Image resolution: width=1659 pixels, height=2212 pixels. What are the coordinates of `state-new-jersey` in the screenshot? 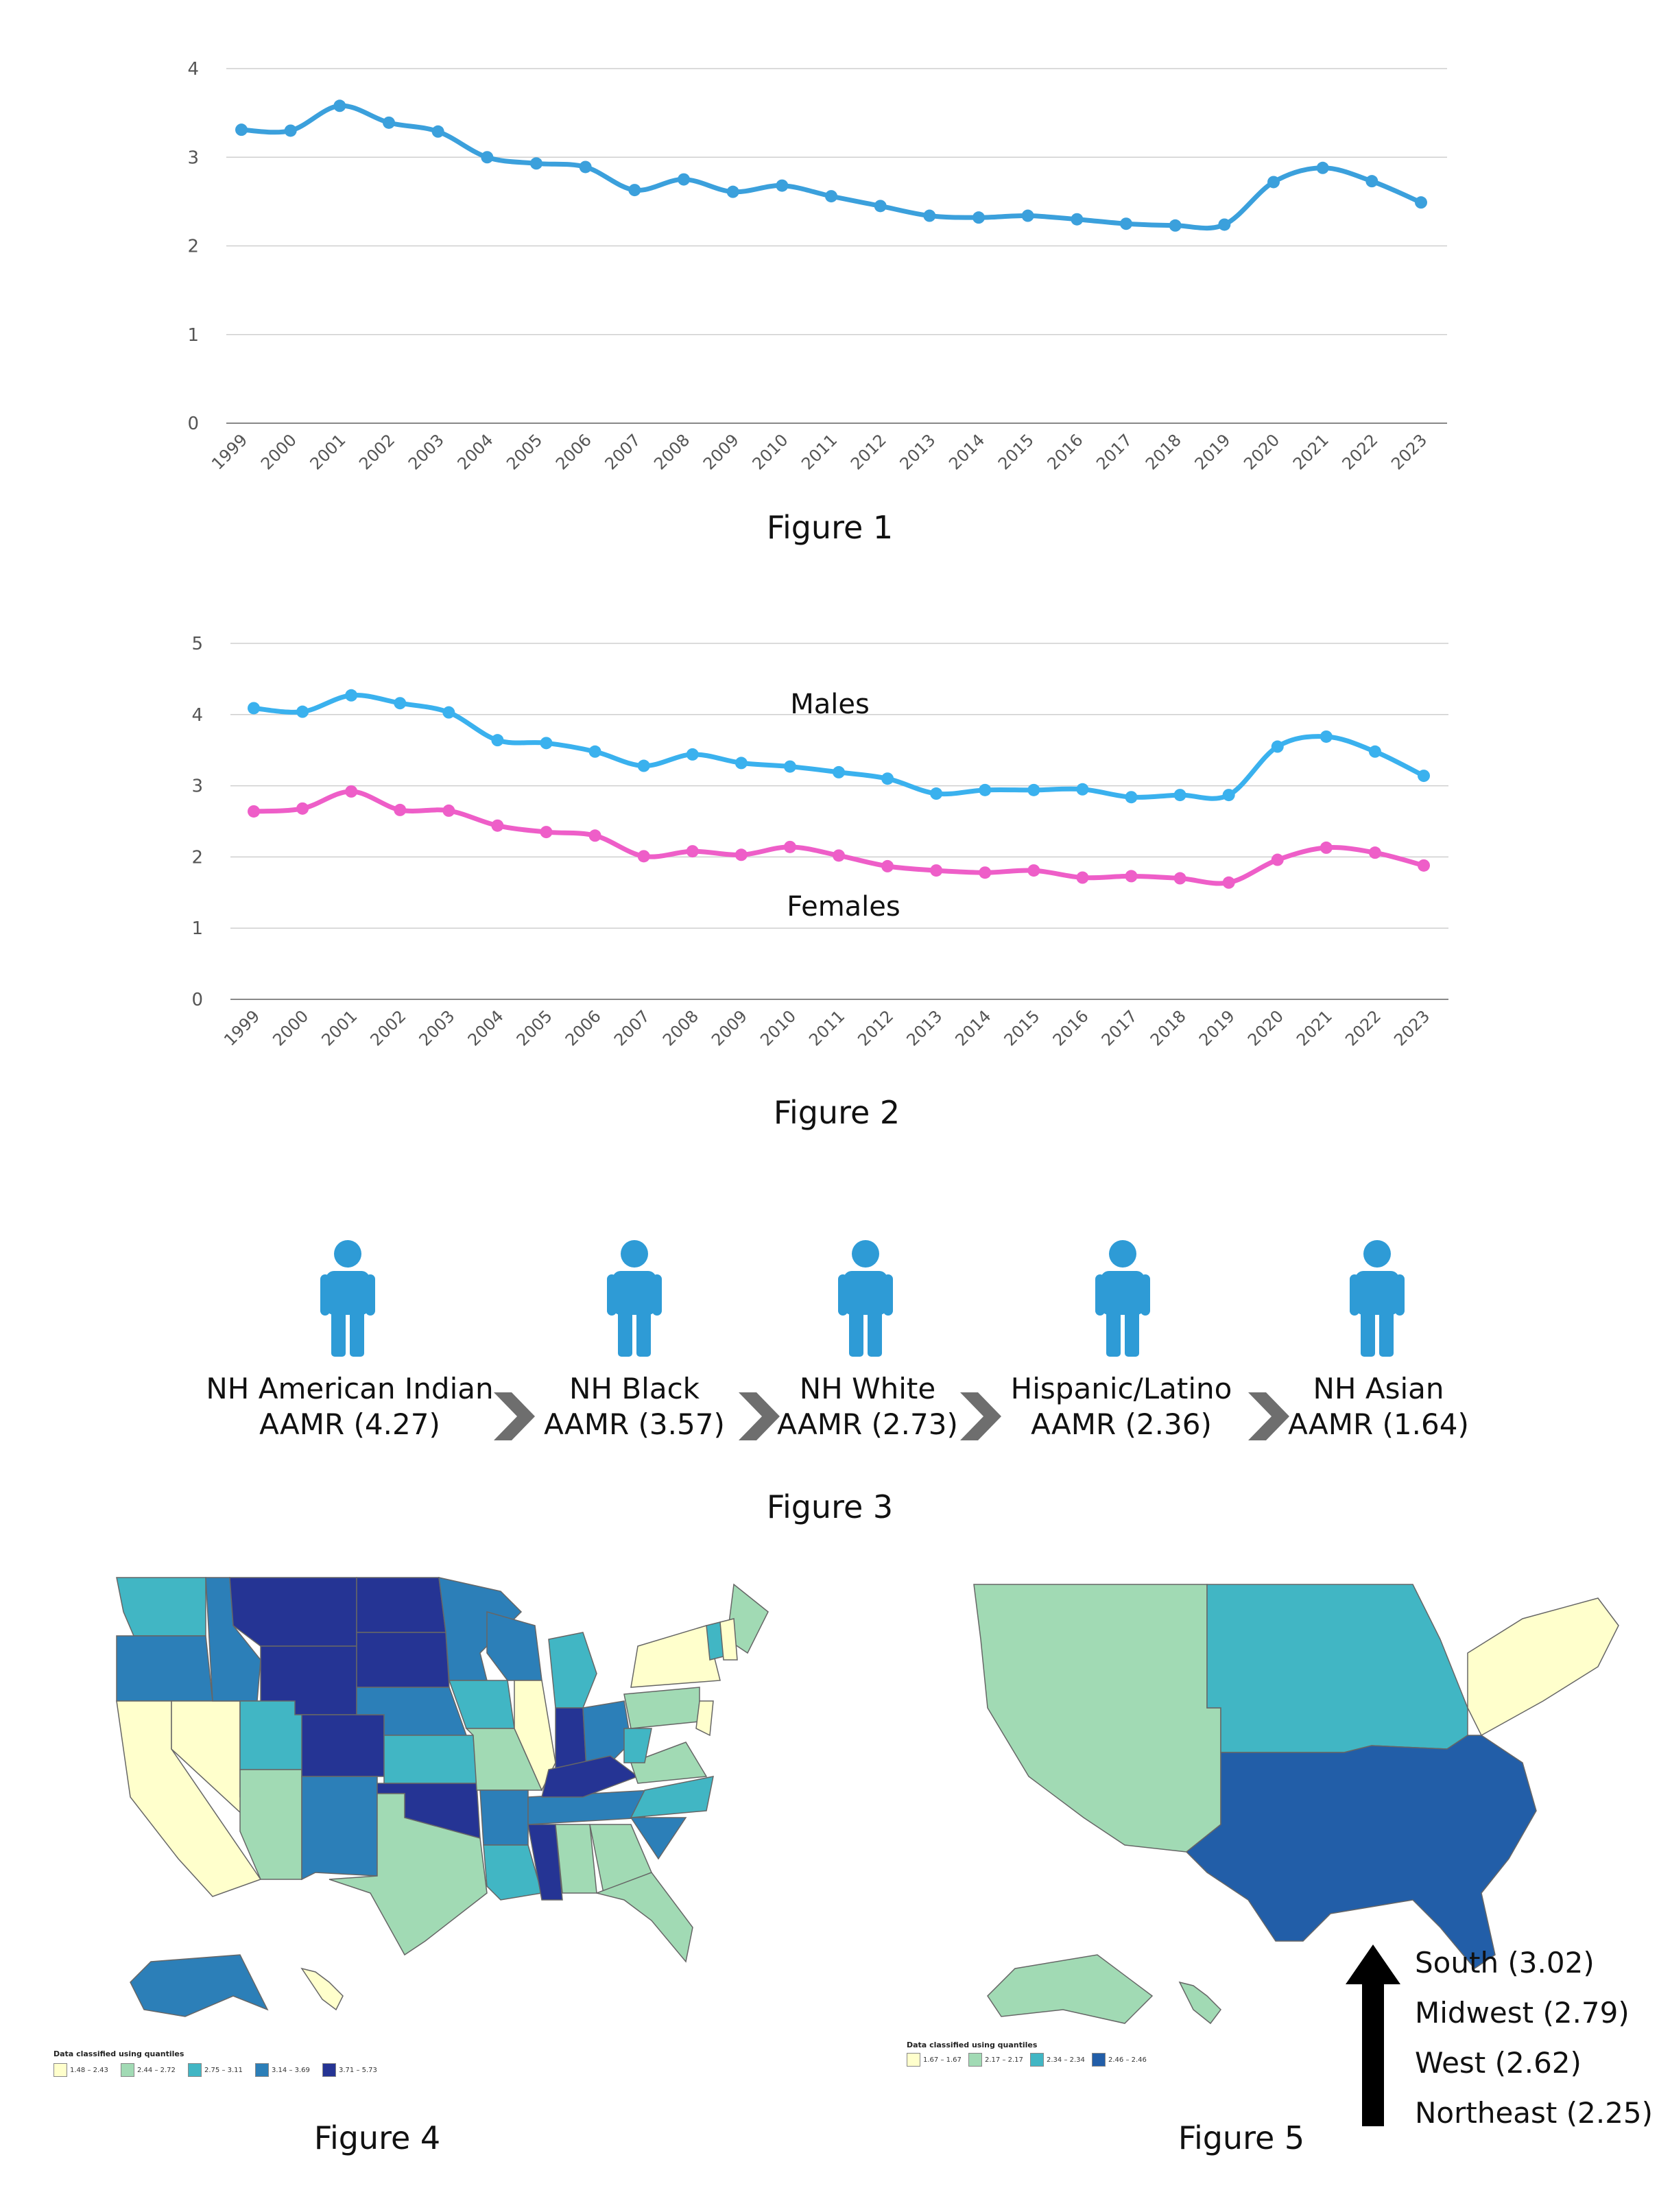 It's located at (704, 1719).